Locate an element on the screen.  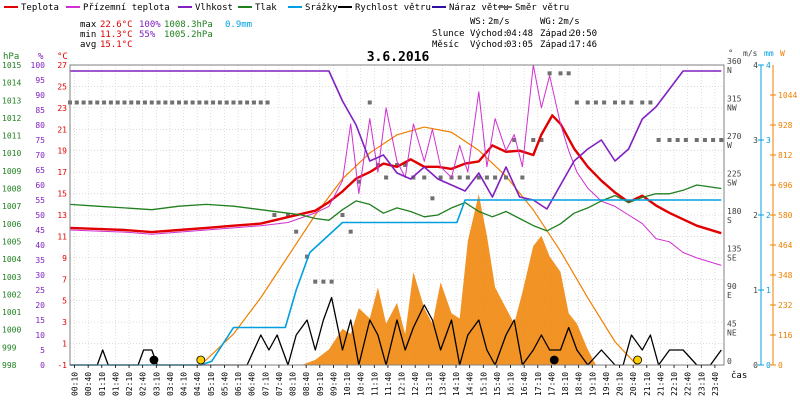
stat-min-label: min is located at coordinates (88, 35).